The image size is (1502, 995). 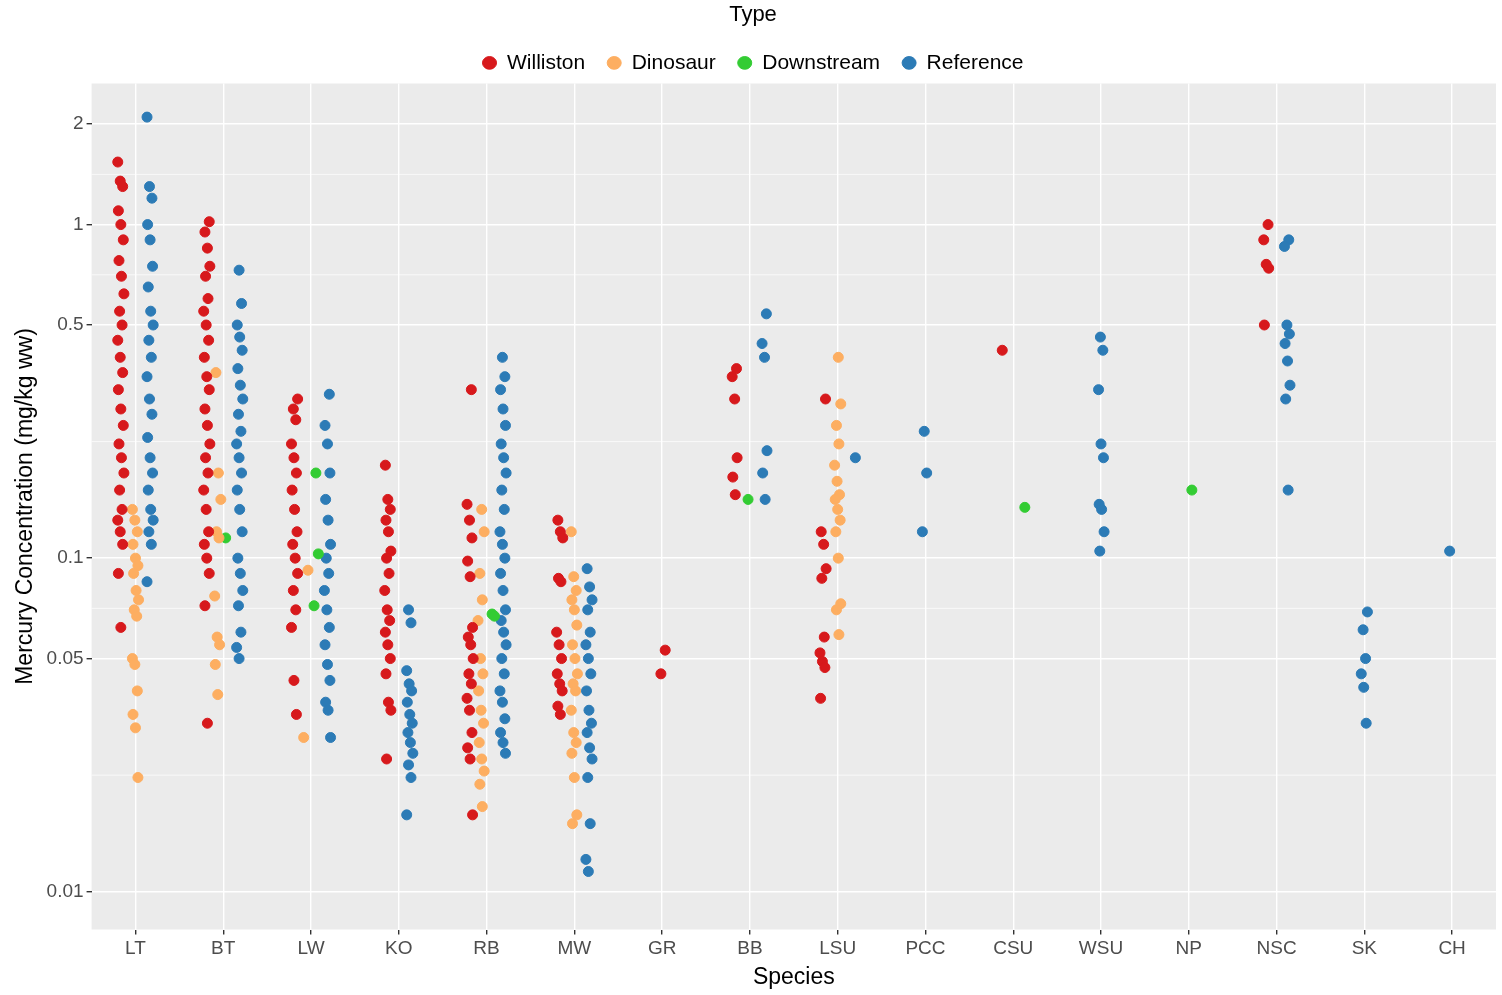 What do you see at coordinates (662, 948) in the screenshot?
I see `x-tick-label: GR` at bounding box center [662, 948].